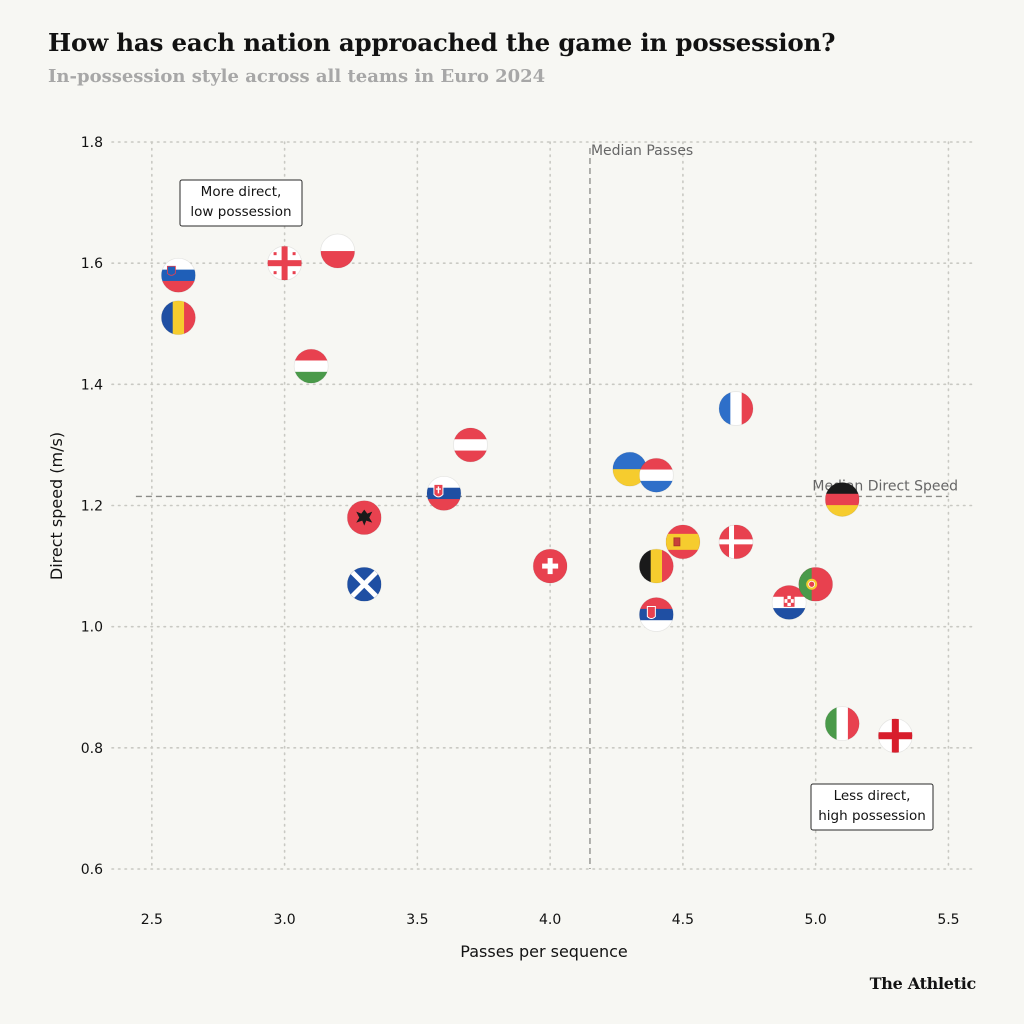  I want to click on brand-logo: The Athletic, so click(923, 983).